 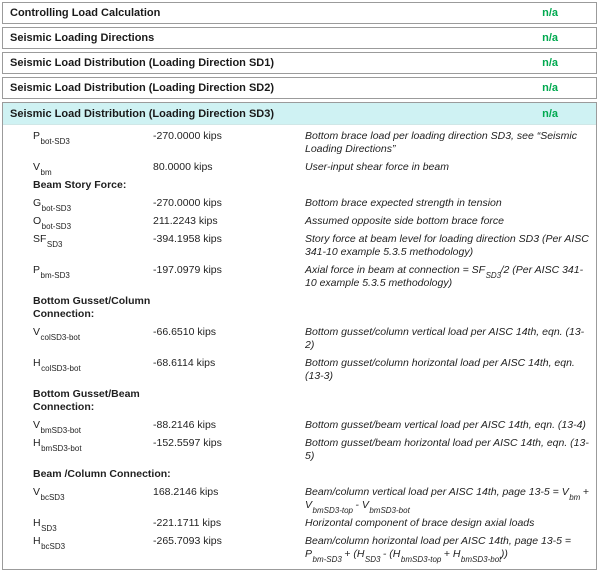 I want to click on variable-value: 211.2243 kips, so click(x=185, y=221).